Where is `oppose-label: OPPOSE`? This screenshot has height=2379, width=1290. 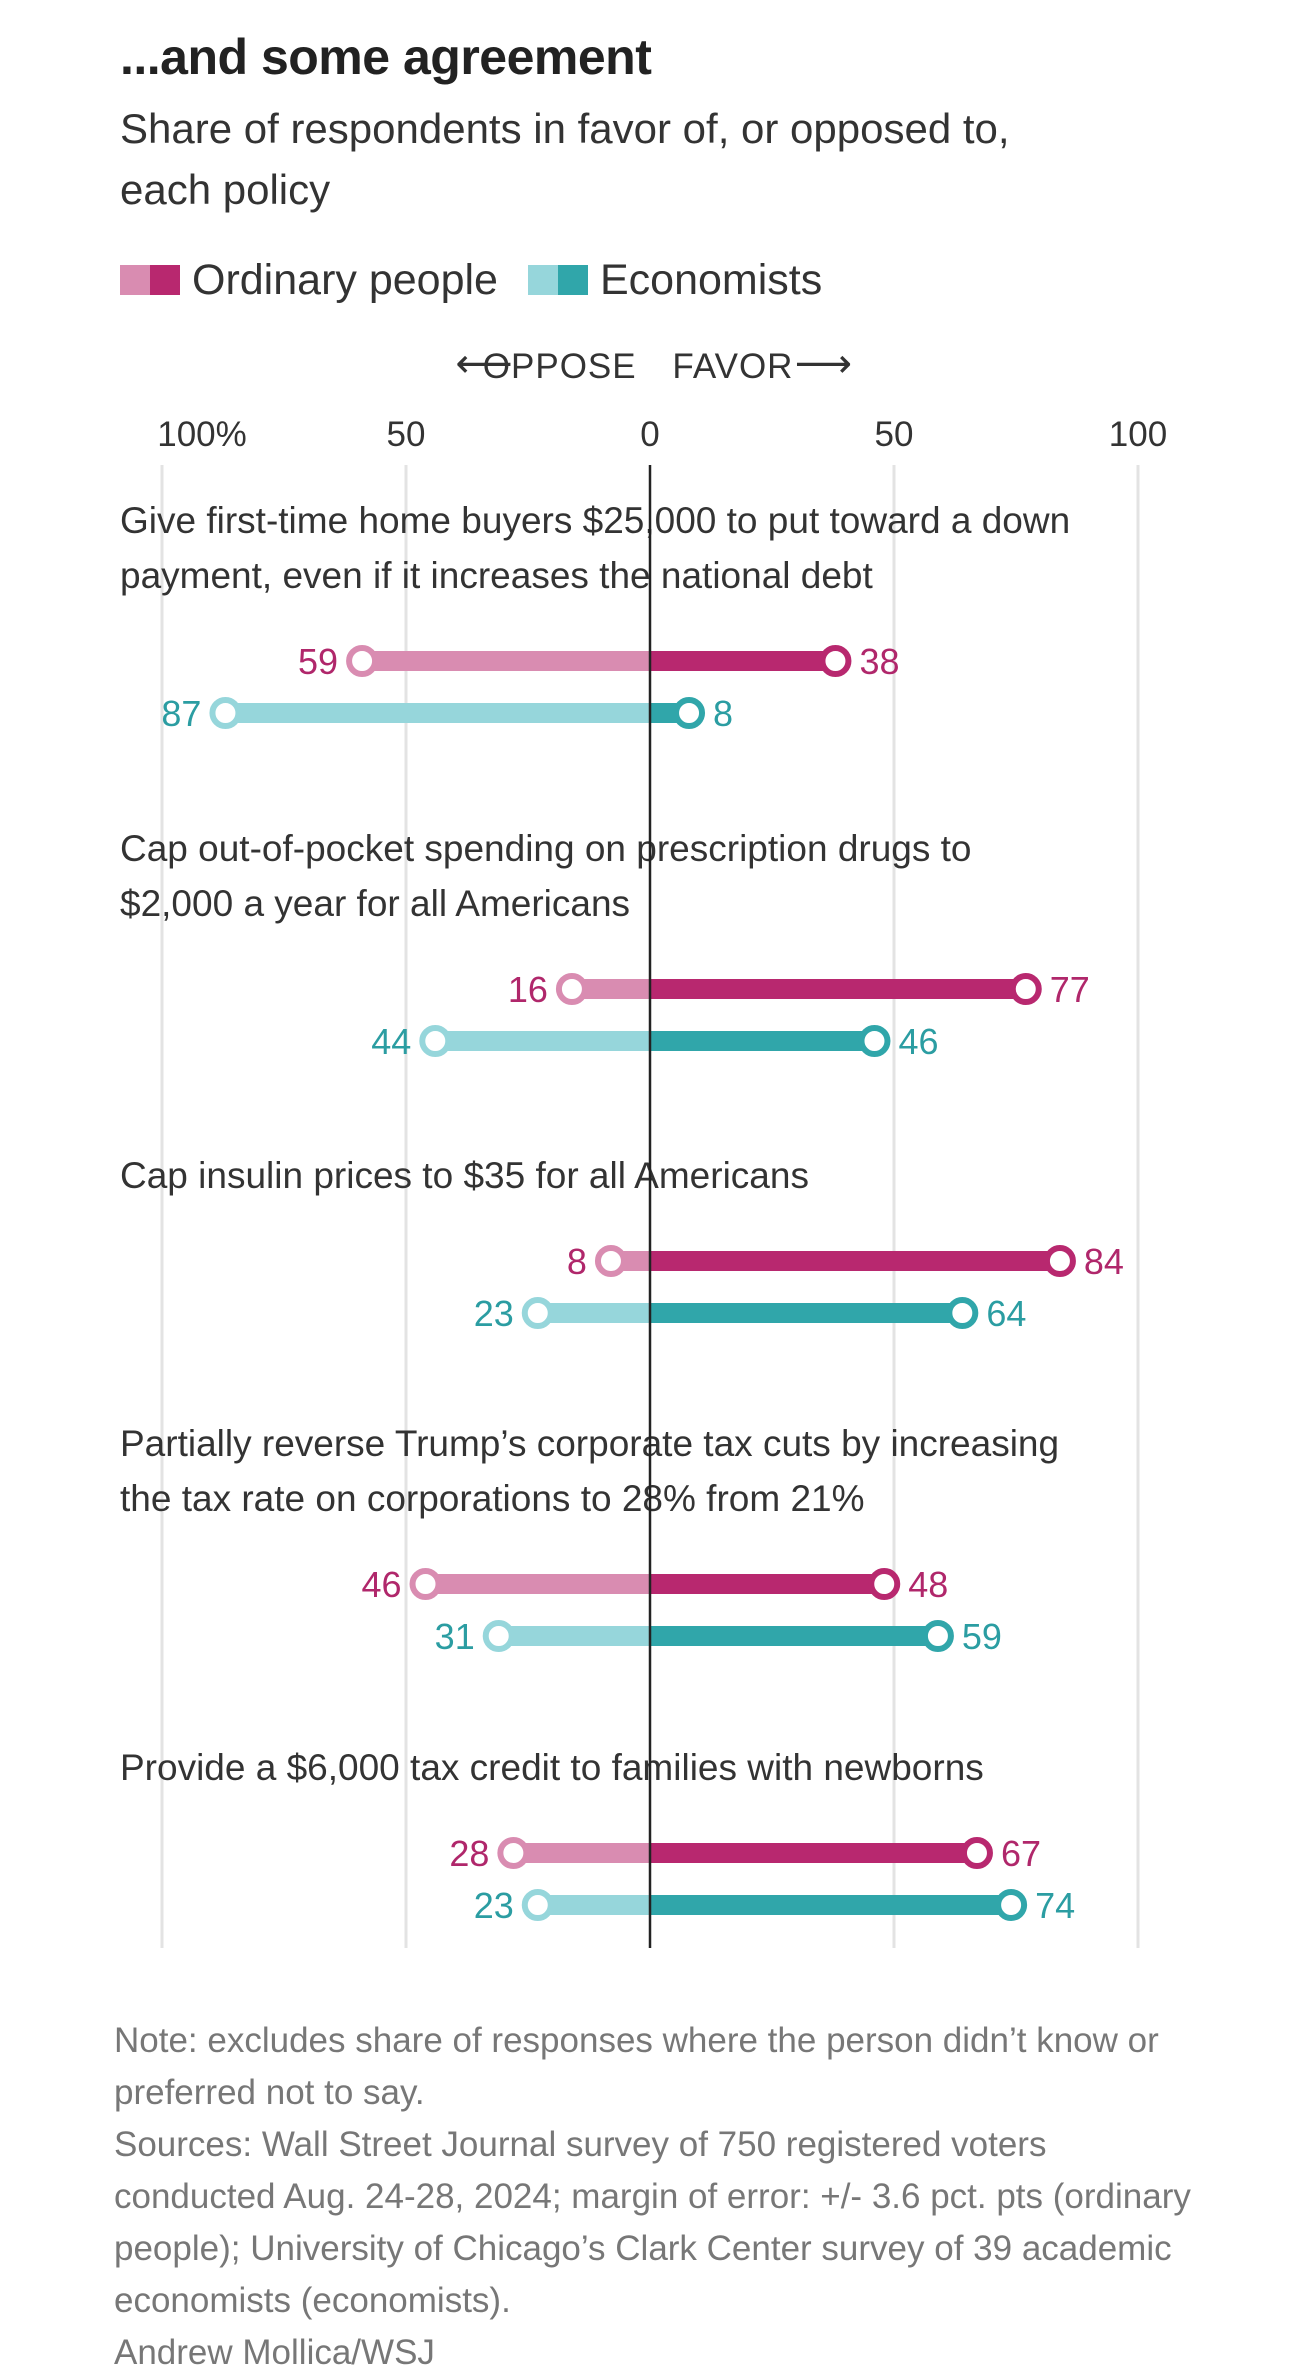
oppose-label: OPPOSE is located at coordinates (560, 366).